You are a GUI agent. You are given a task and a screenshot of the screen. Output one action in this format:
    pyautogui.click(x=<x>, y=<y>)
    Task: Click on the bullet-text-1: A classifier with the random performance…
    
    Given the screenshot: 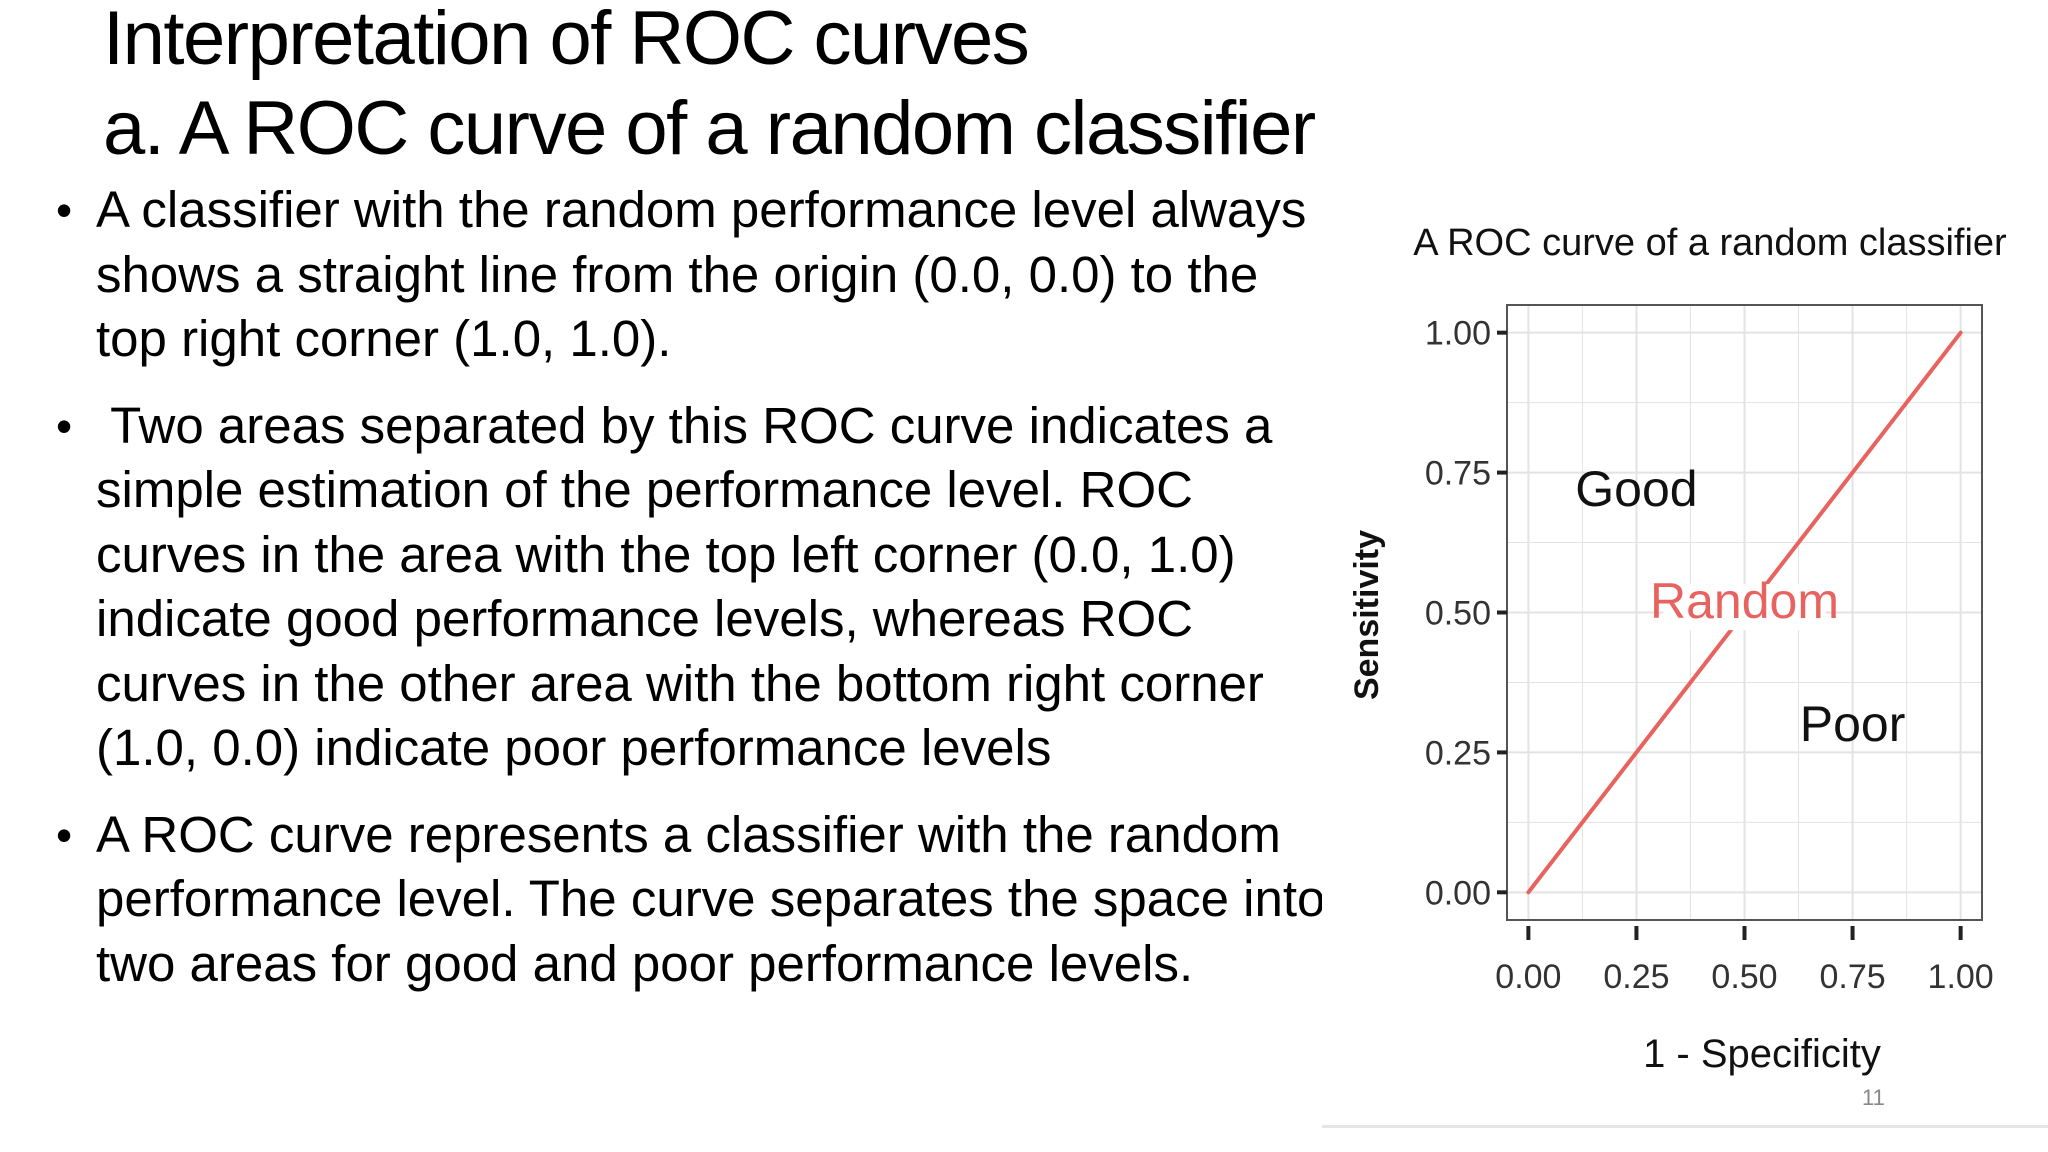 What is the action you would take?
    pyautogui.click(x=701, y=274)
    